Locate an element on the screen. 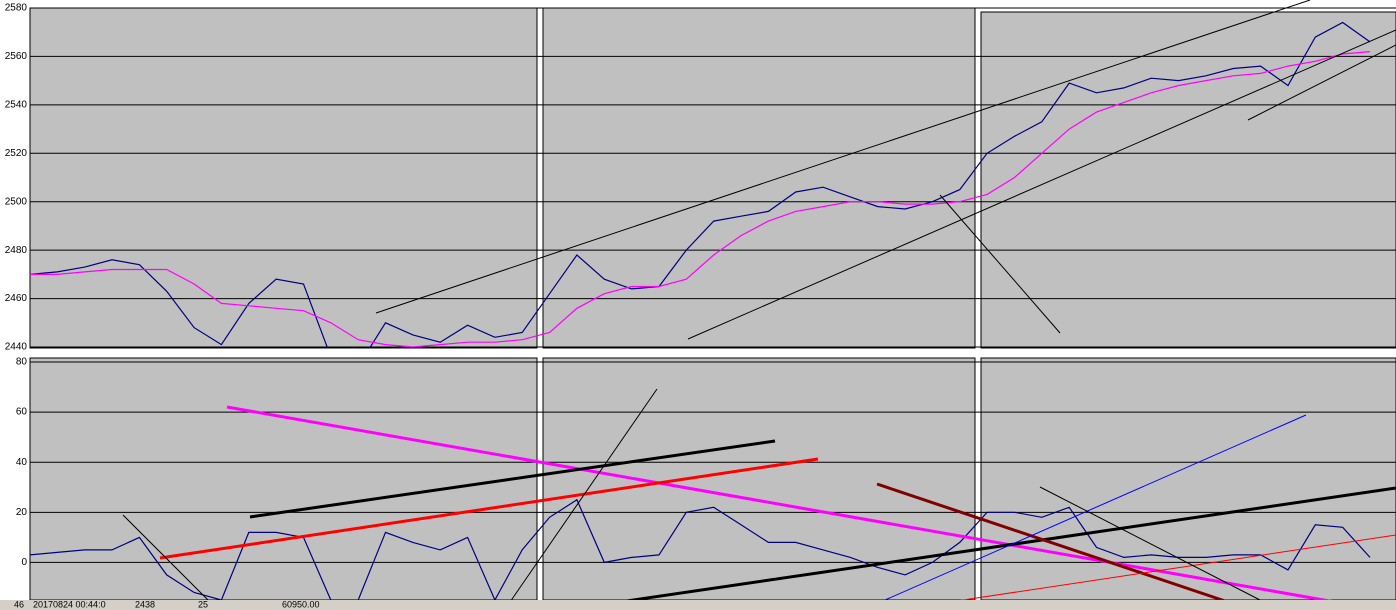  y-tick-label: 2460 is located at coordinates (16, 298).